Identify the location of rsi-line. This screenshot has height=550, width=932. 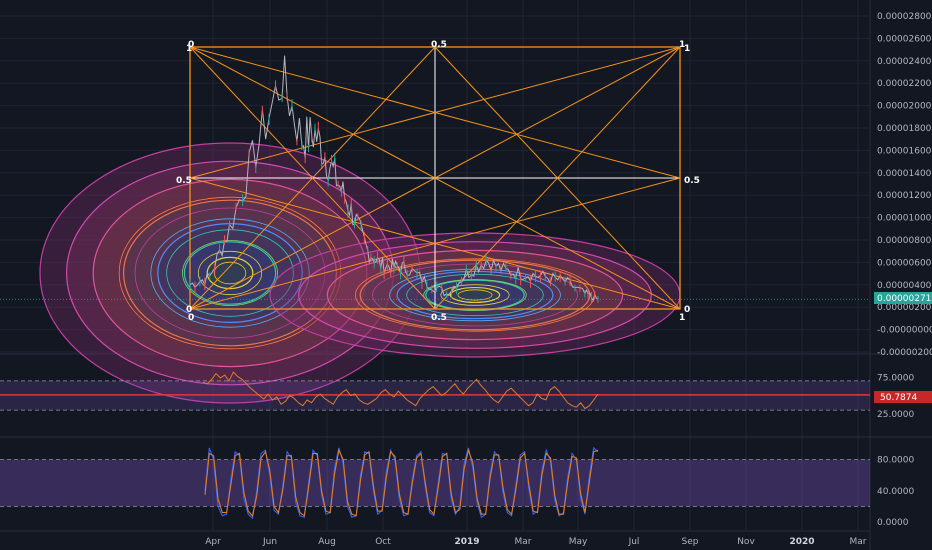
(400, 390).